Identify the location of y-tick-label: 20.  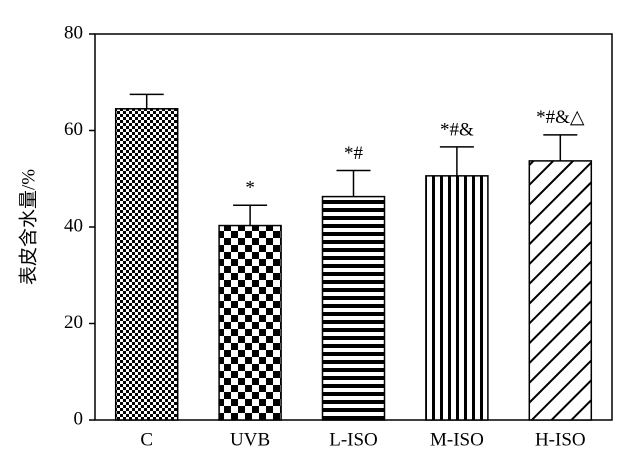
(73, 322).